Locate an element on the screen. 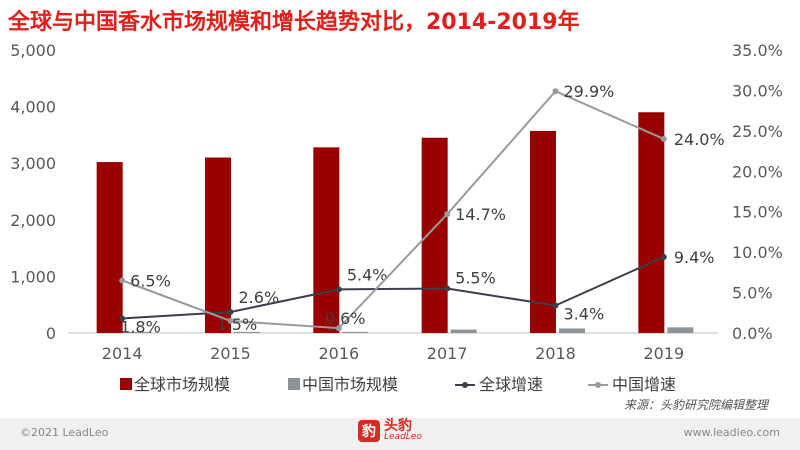 This screenshot has height=450, width=800. china-growth-data-label: 14.7% is located at coordinates (480, 214).